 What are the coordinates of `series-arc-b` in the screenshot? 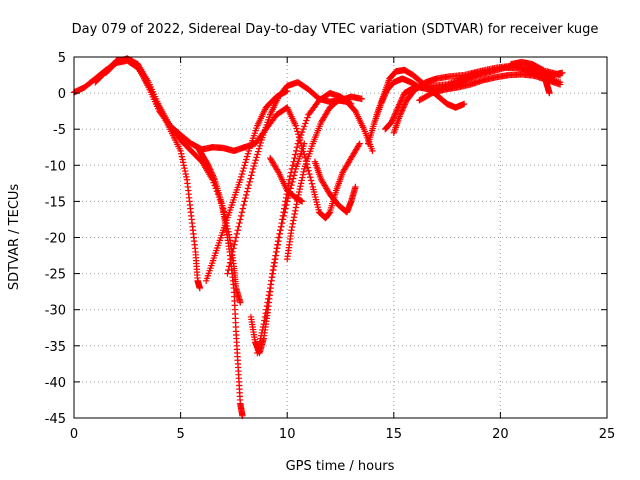 It's located at (191, 105).